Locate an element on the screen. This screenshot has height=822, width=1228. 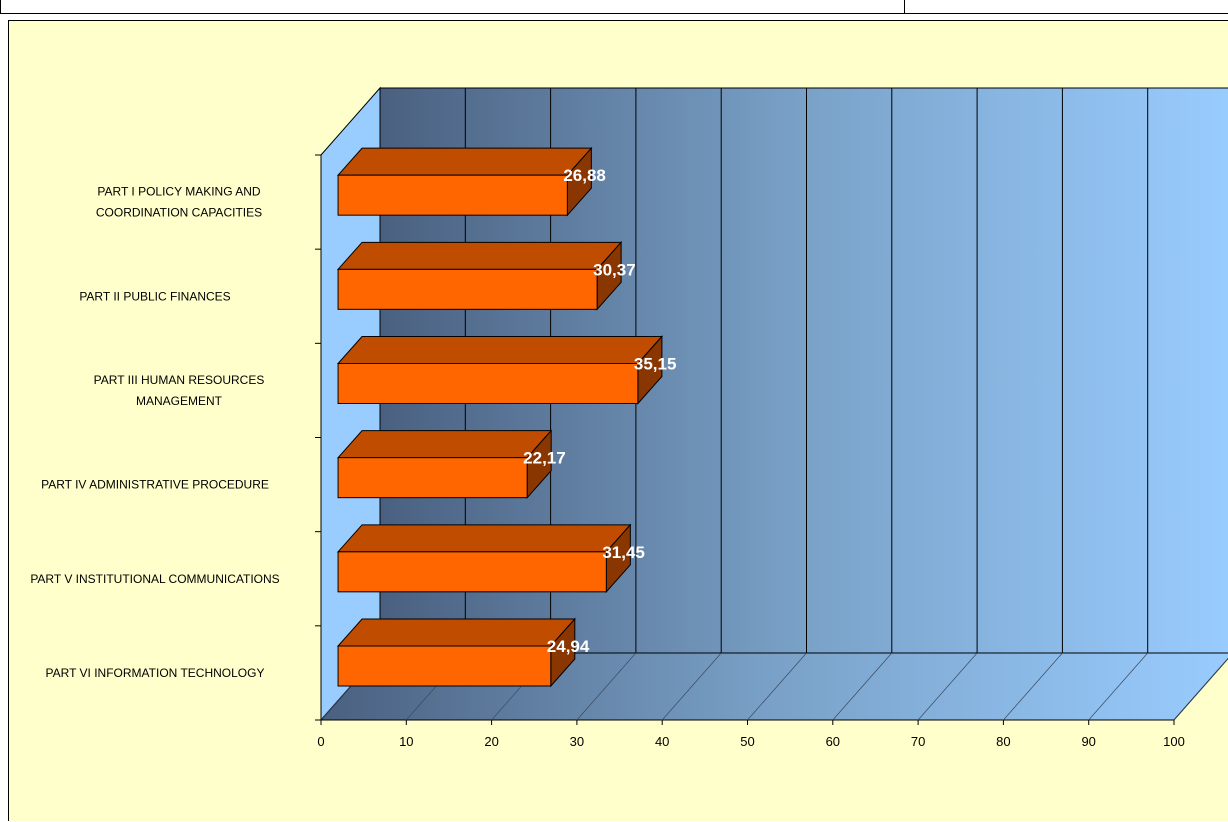
x-tick-label: 100 is located at coordinates (1174, 741).